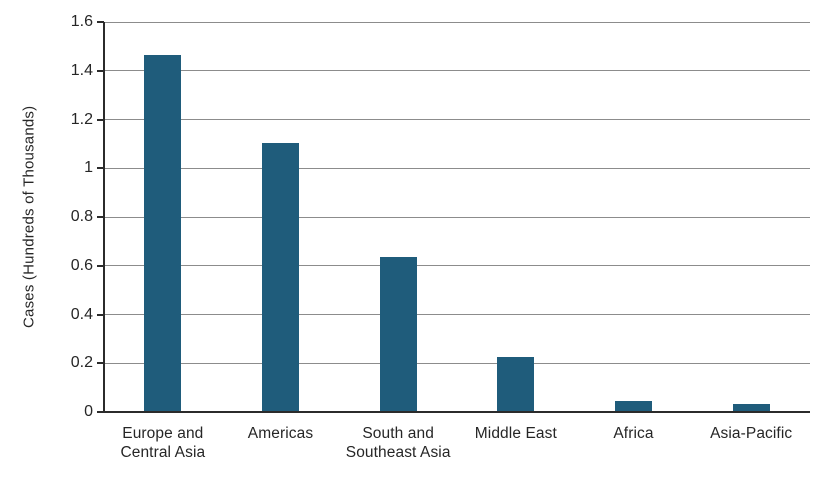 The height and width of the screenshot is (481, 829). What do you see at coordinates (515, 433) in the screenshot?
I see `x-category-label: Middle East` at bounding box center [515, 433].